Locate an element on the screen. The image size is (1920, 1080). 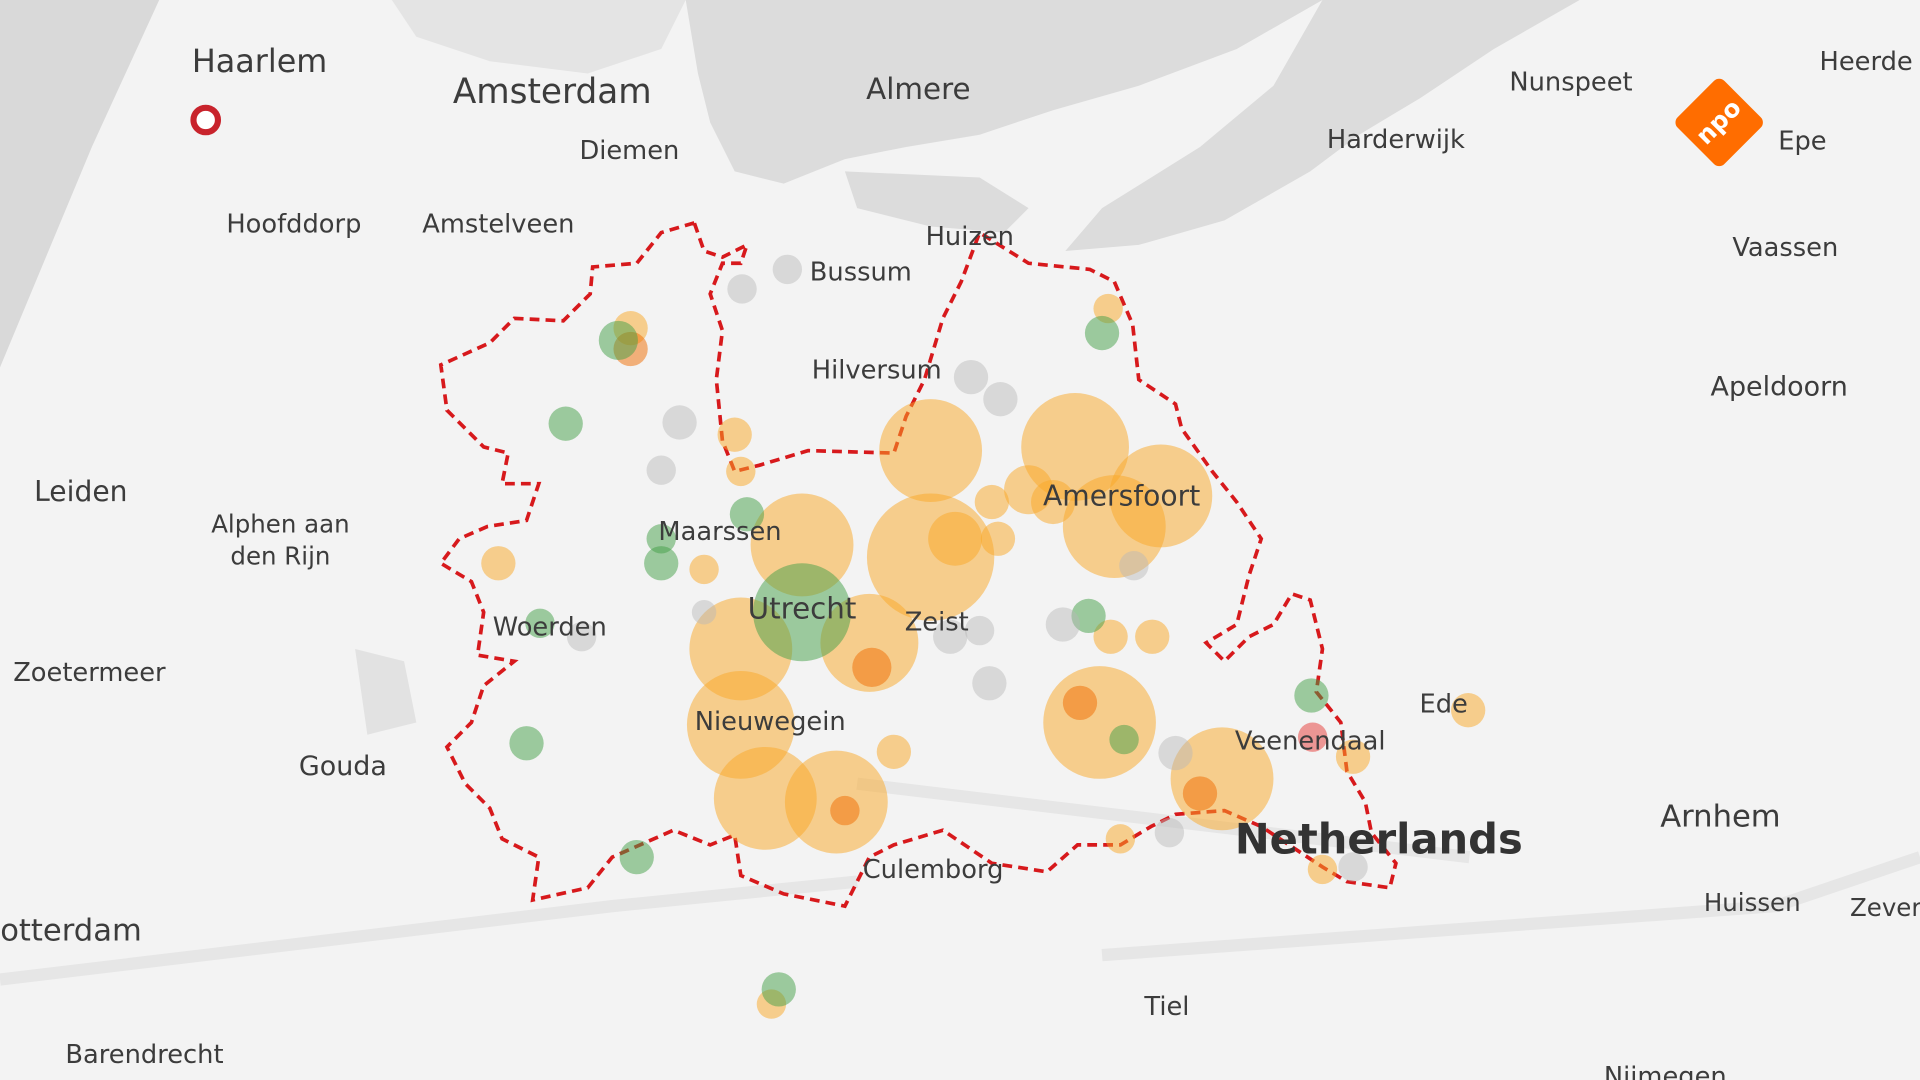
place-label: Veenendaal is located at coordinates (1310, 741).